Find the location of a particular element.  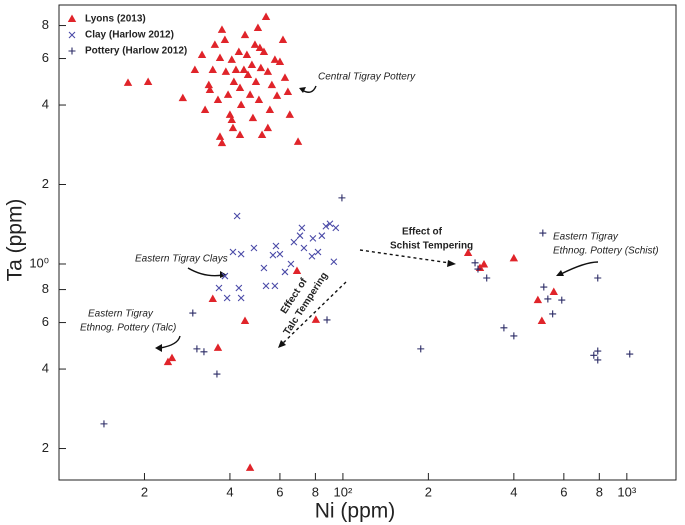

annotation: Ethnog. Pottery (Schist) is located at coordinates (606, 251).